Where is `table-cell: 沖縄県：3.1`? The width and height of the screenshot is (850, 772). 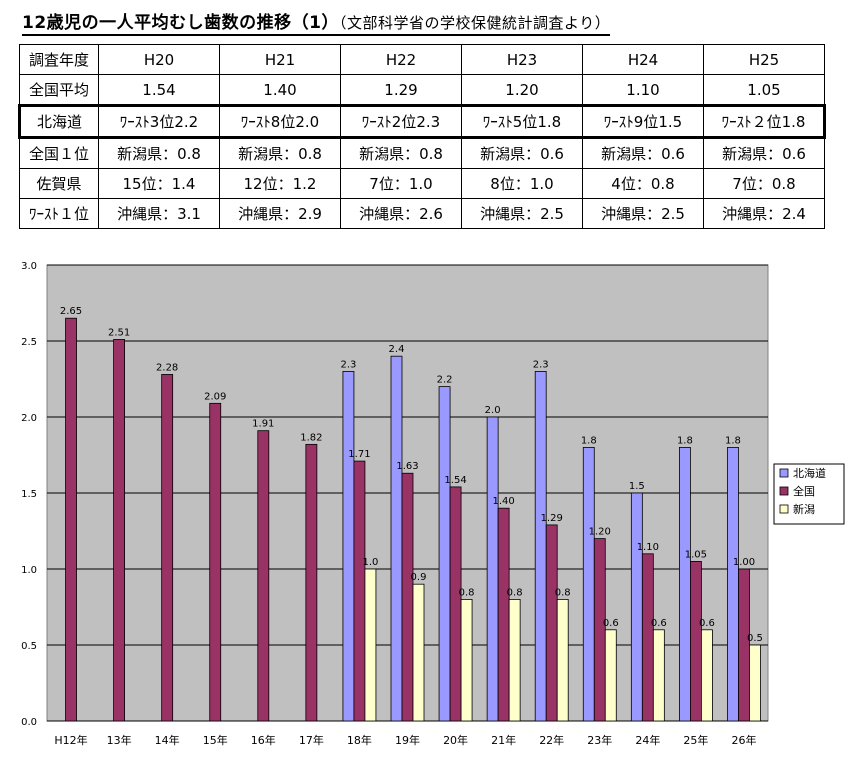
table-cell: 沖縄県：3.1 is located at coordinates (159, 213).